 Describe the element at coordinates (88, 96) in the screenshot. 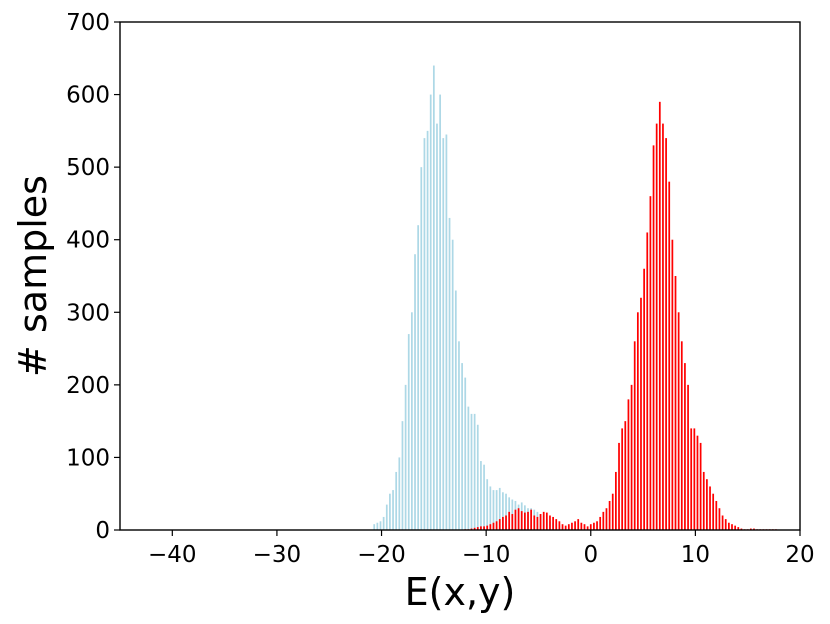

I see `y-tick-label: 600` at that location.